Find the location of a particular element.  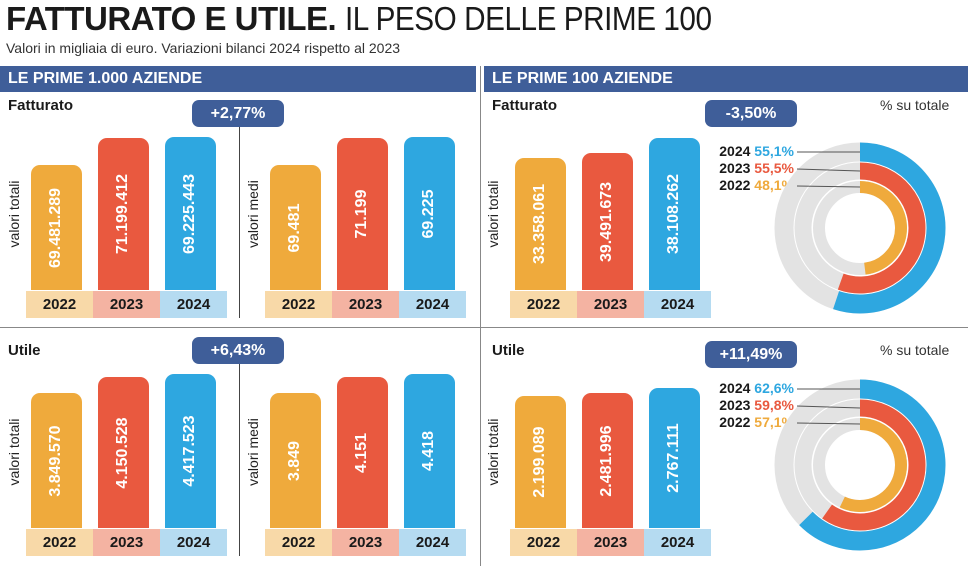

change-badge: -3,50% is located at coordinates (751, 113).